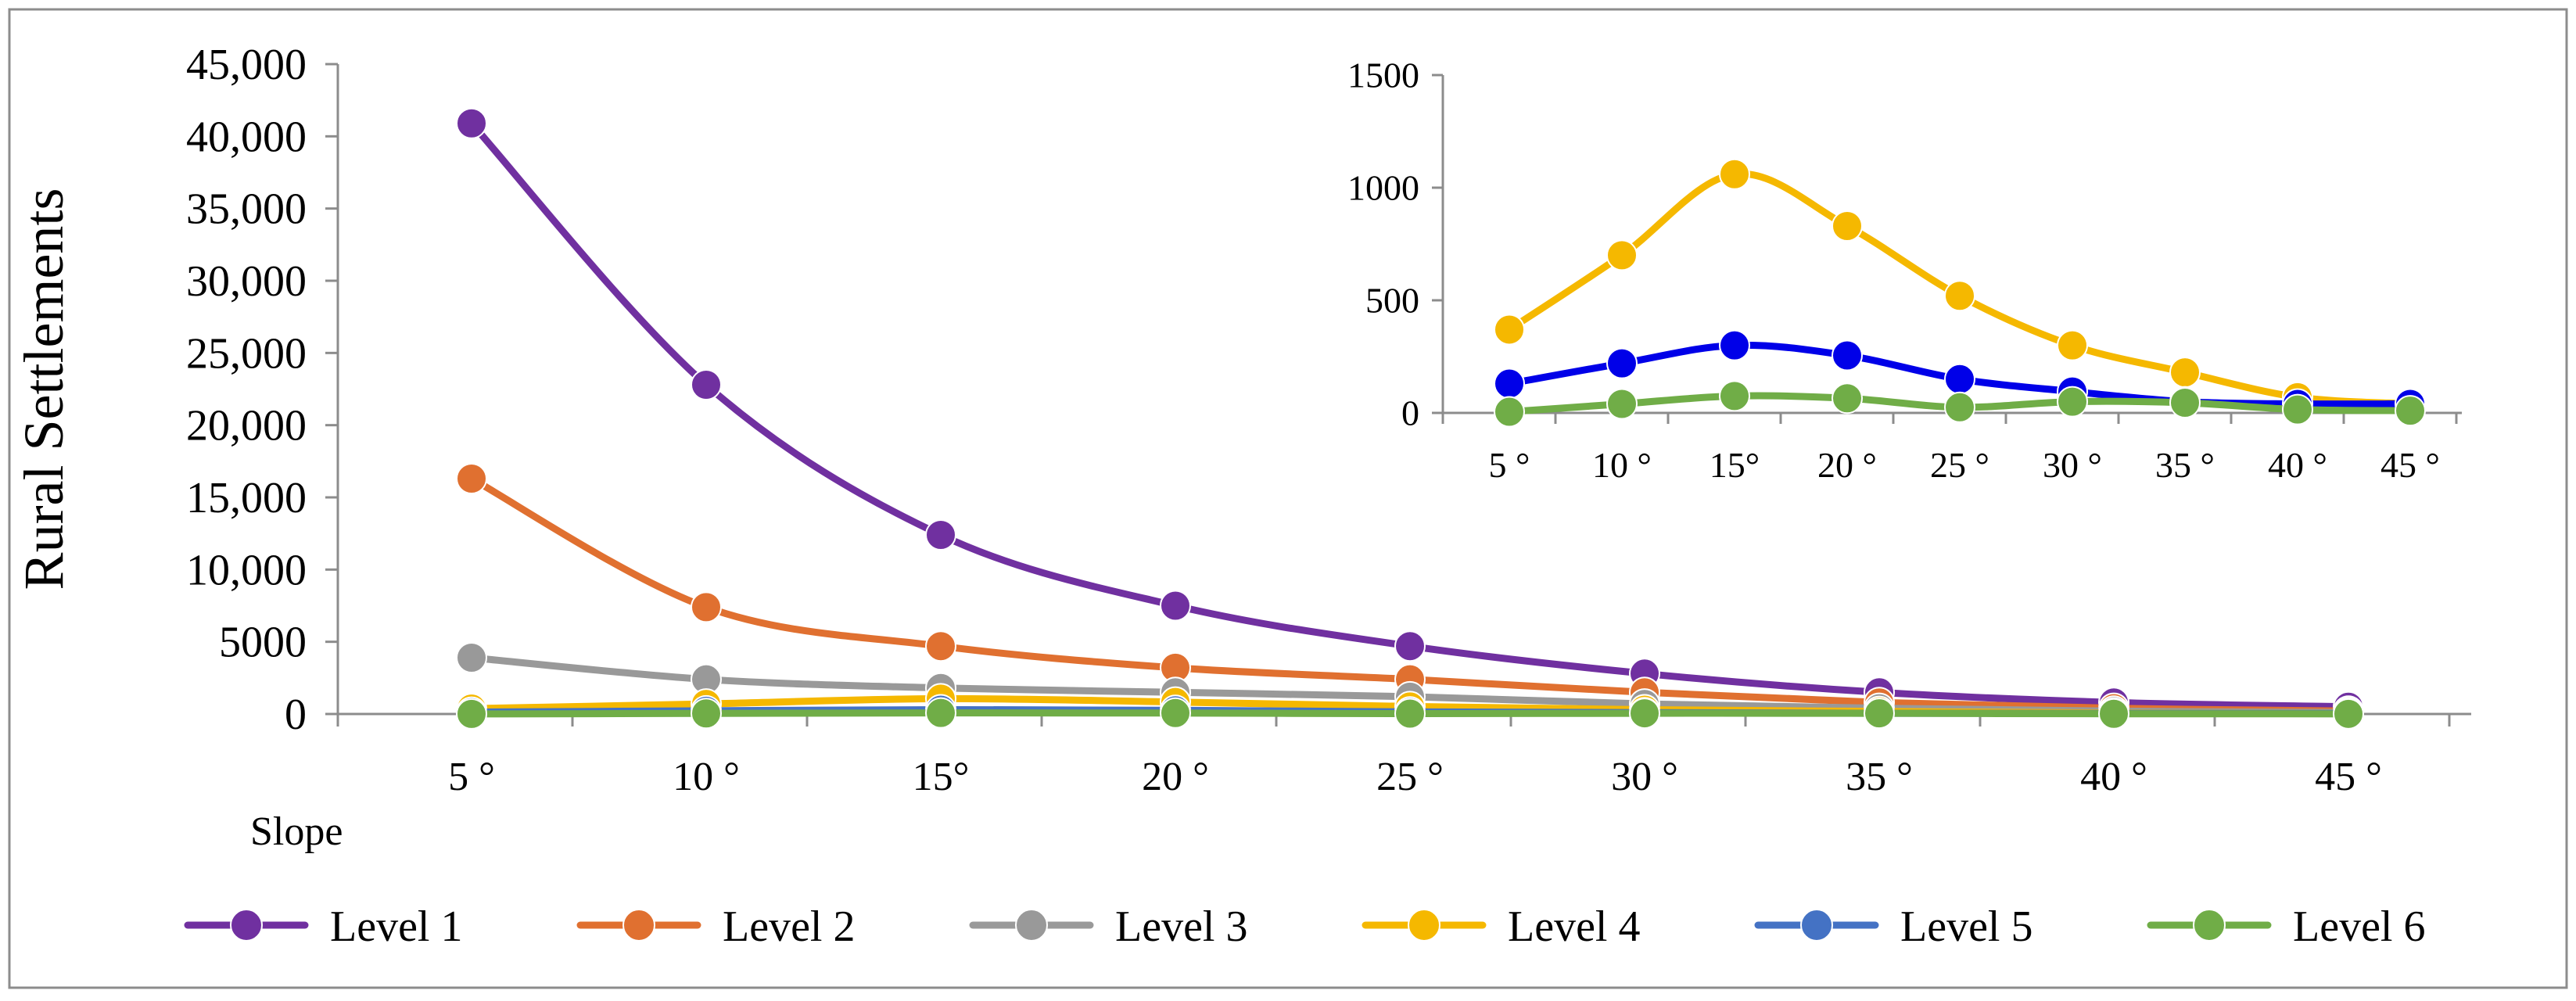 Image resolution: width=2576 pixels, height=1001 pixels. What do you see at coordinates (1392, 301) in the screenshot?
I see `y-tick-label: 500` at bounding box center [1392, 301].